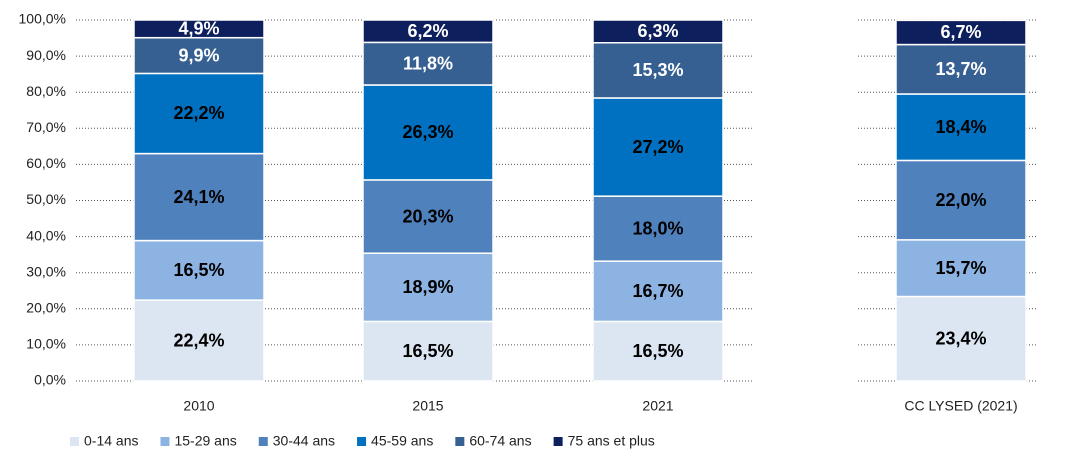 The image size is (1066, 452). I want to click on value-label: 22,4%, so click(198, 340).